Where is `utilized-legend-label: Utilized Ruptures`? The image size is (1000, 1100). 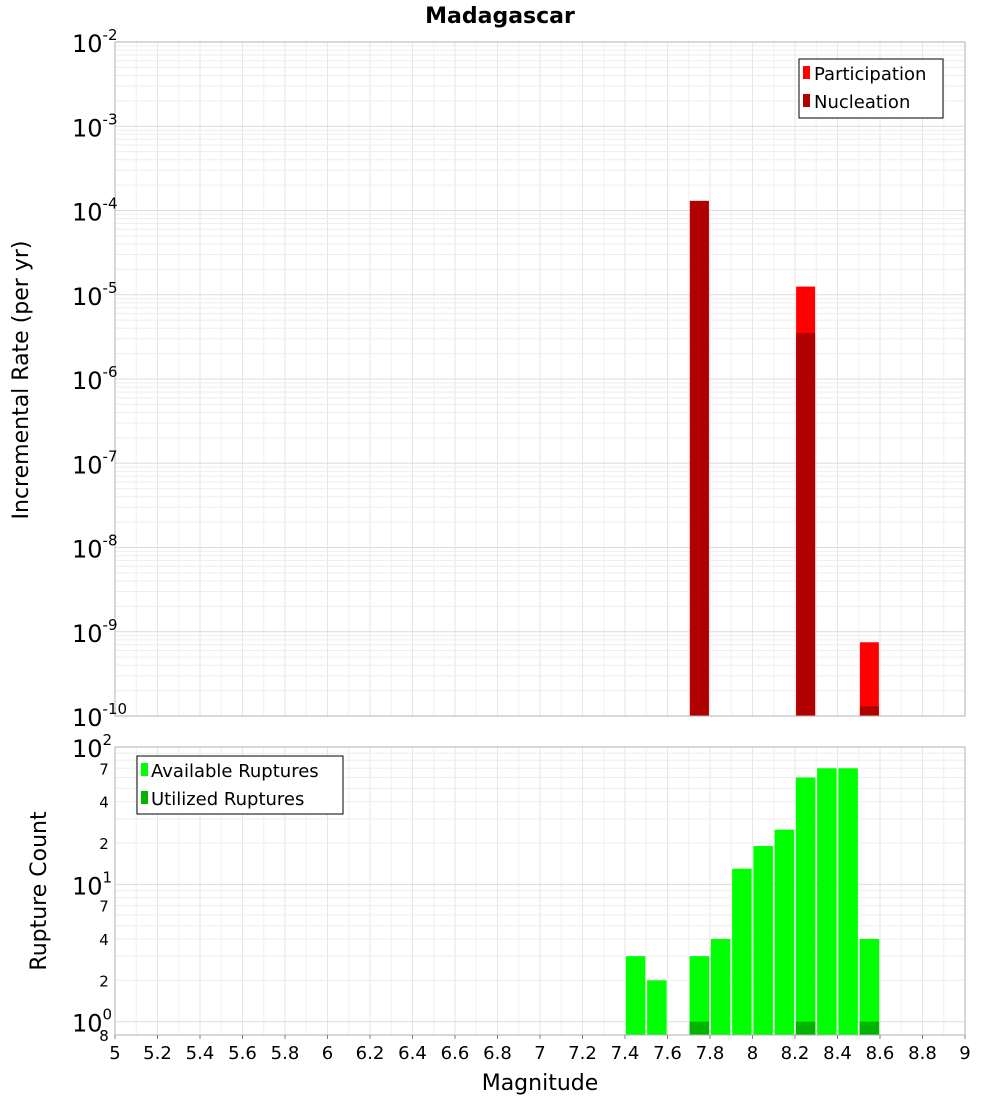
utilized-legend-label: Utilized Ruptures is located at coordinates (227, 799).